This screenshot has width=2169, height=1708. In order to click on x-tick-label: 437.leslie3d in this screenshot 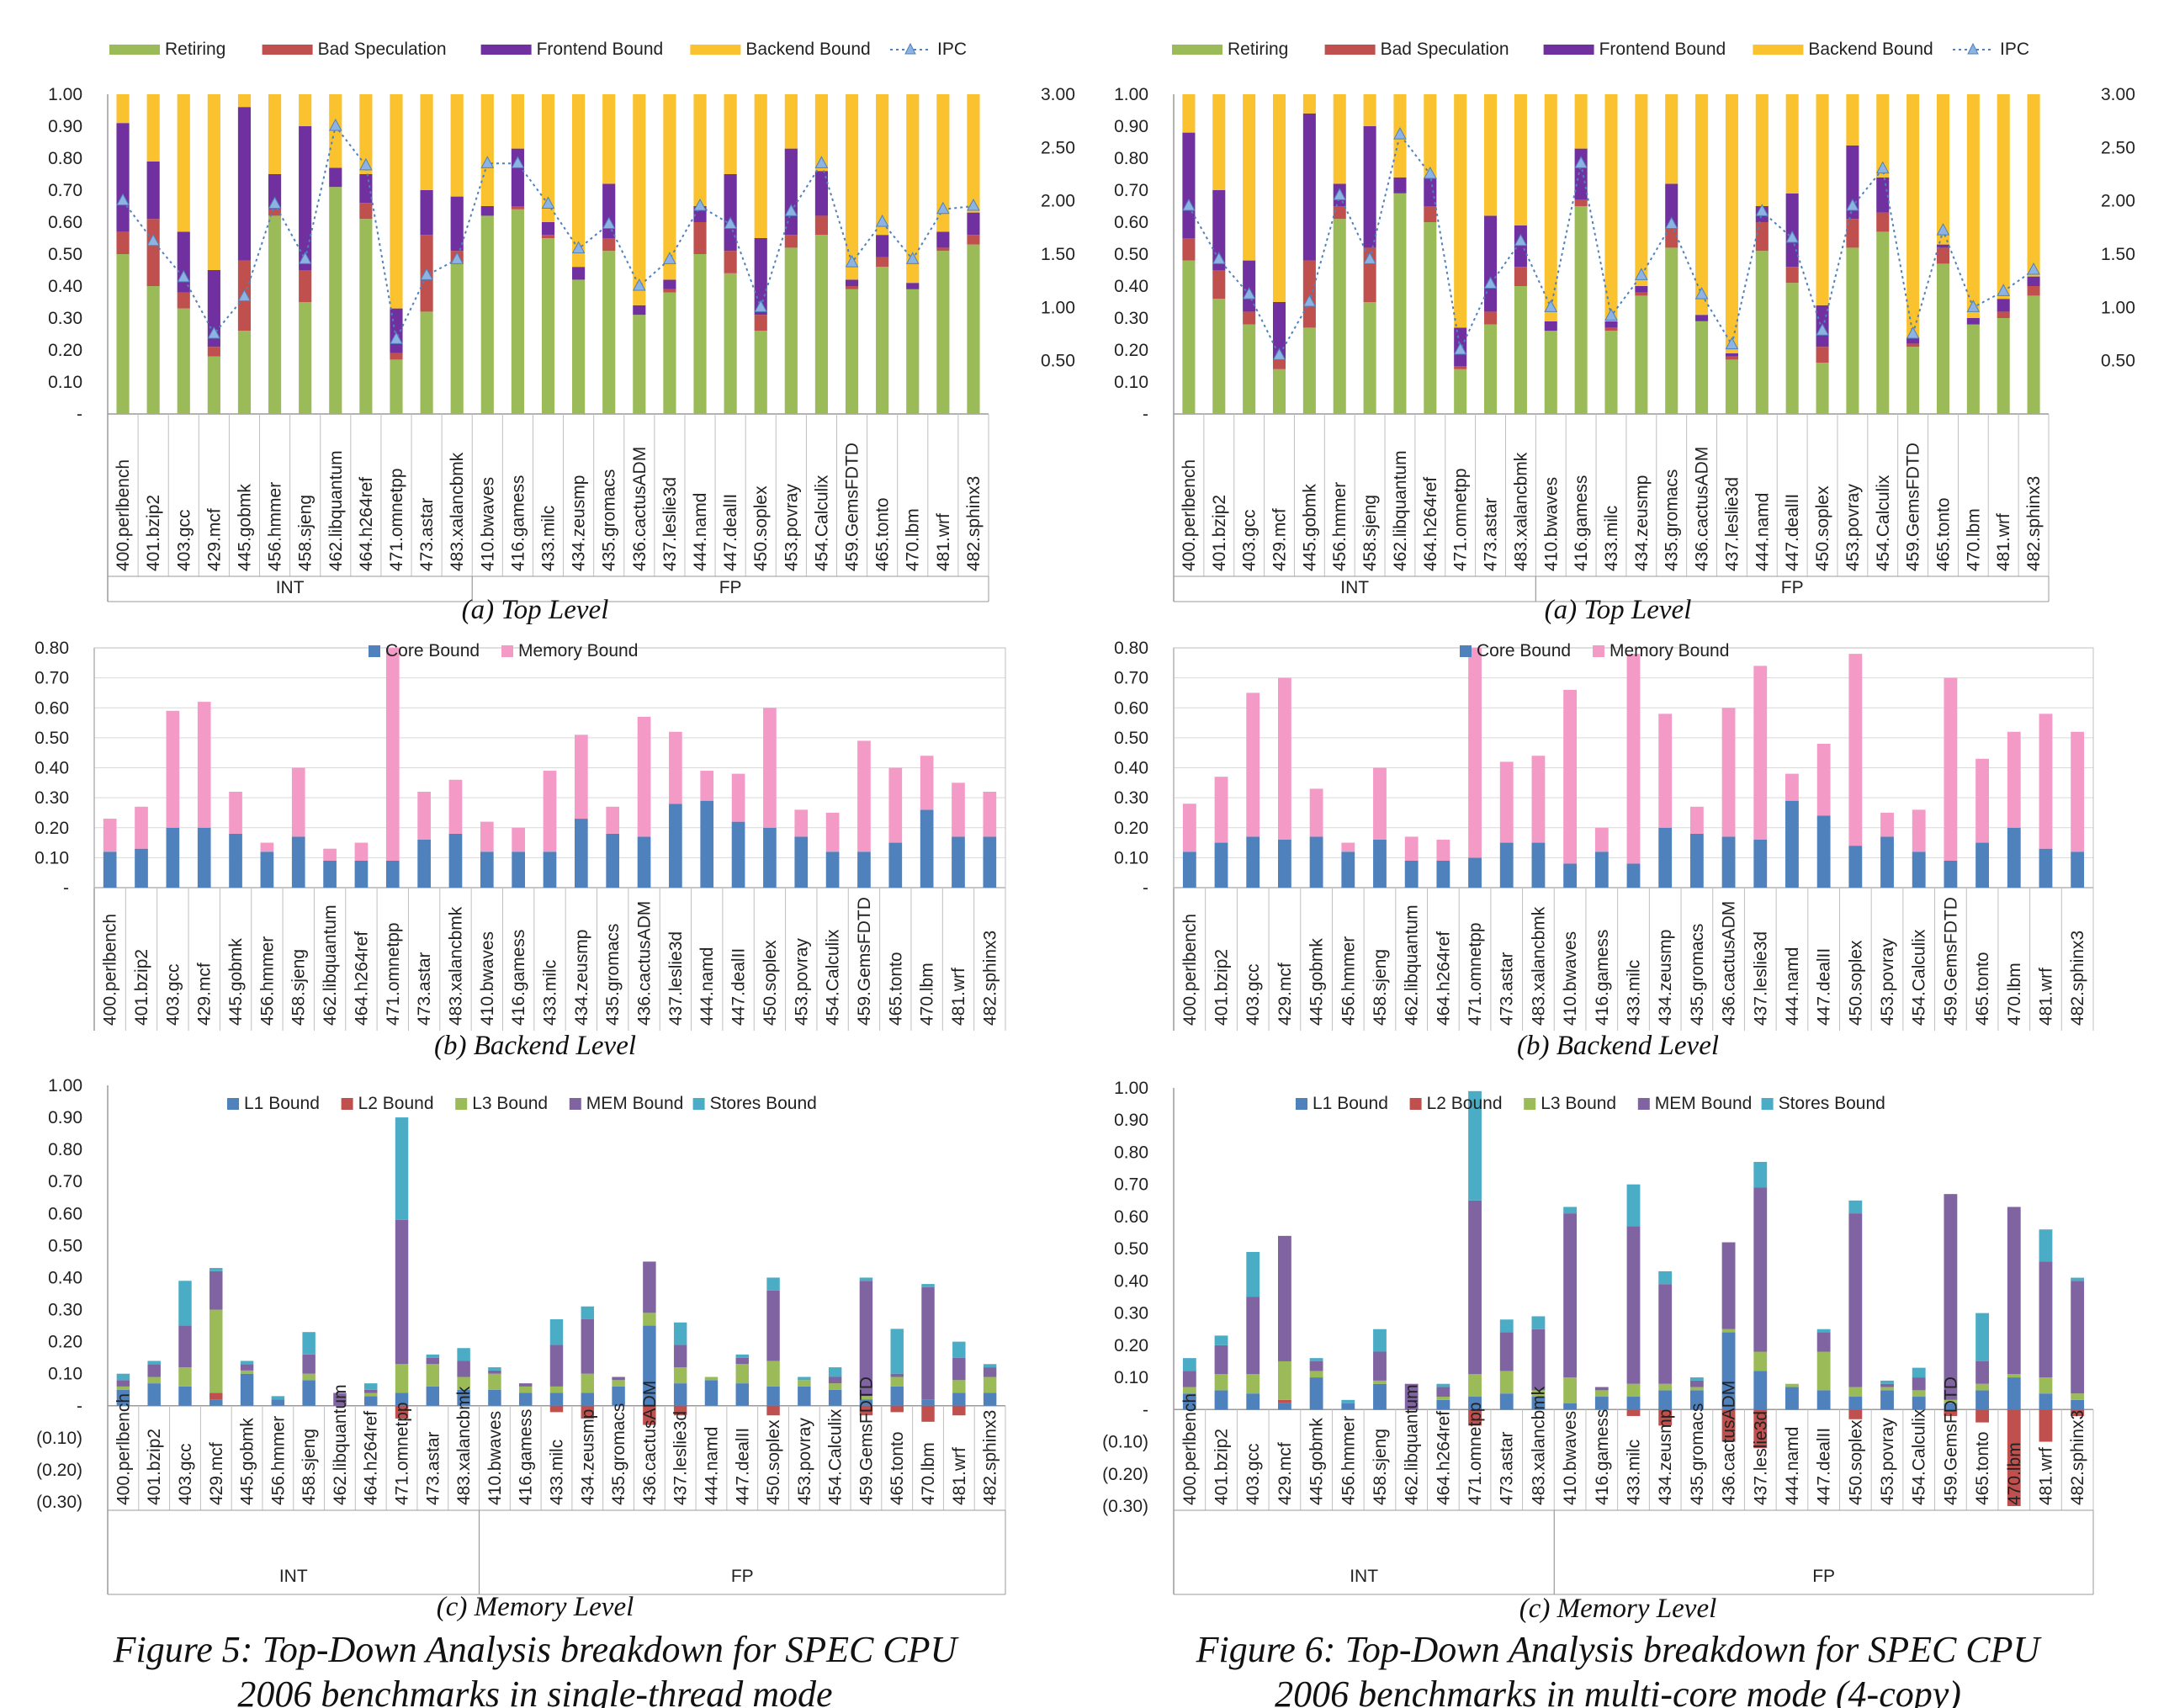, I will do `click(1761, 1458)`.